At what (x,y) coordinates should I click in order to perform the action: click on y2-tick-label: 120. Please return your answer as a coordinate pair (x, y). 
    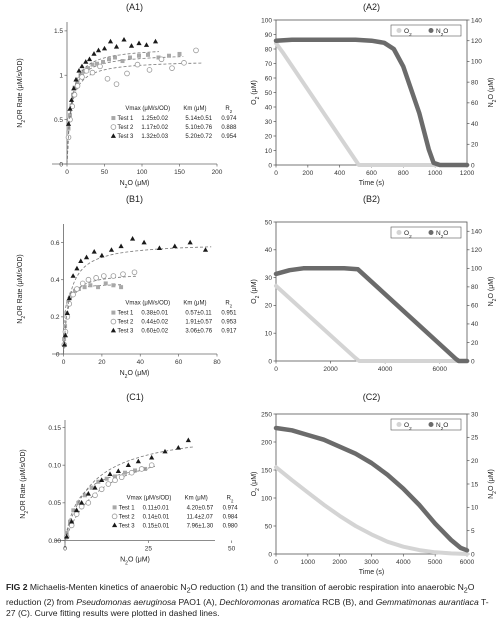
    Looking at the image, I should click on (476, 41).